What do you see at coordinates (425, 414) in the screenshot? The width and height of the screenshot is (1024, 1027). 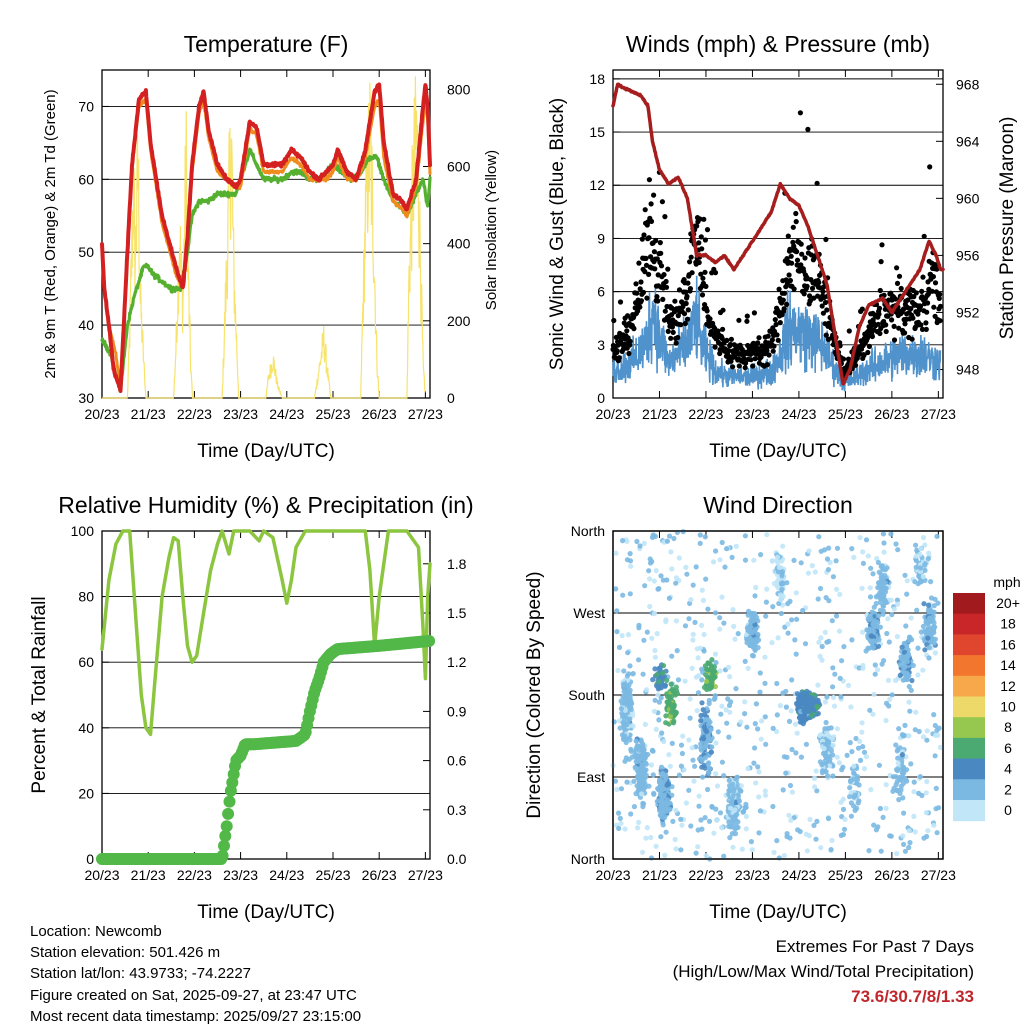 I see `x-tick-label: 27/23` at bounding box center [425, 414].